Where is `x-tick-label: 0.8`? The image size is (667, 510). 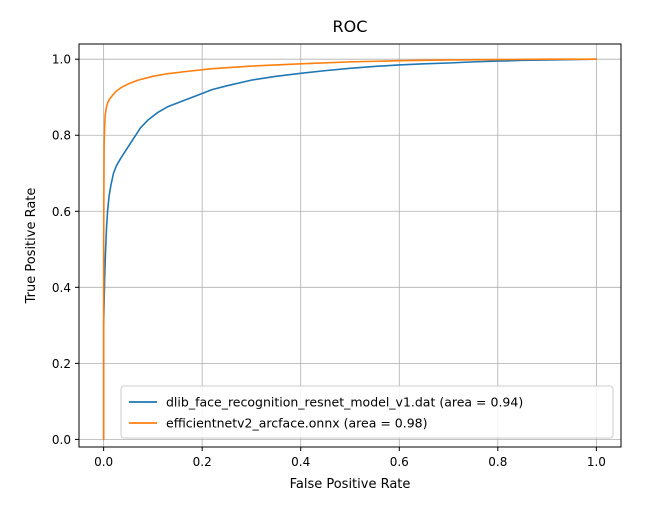
x-tick-label: 0.8 is located at coordinates (497, 462).